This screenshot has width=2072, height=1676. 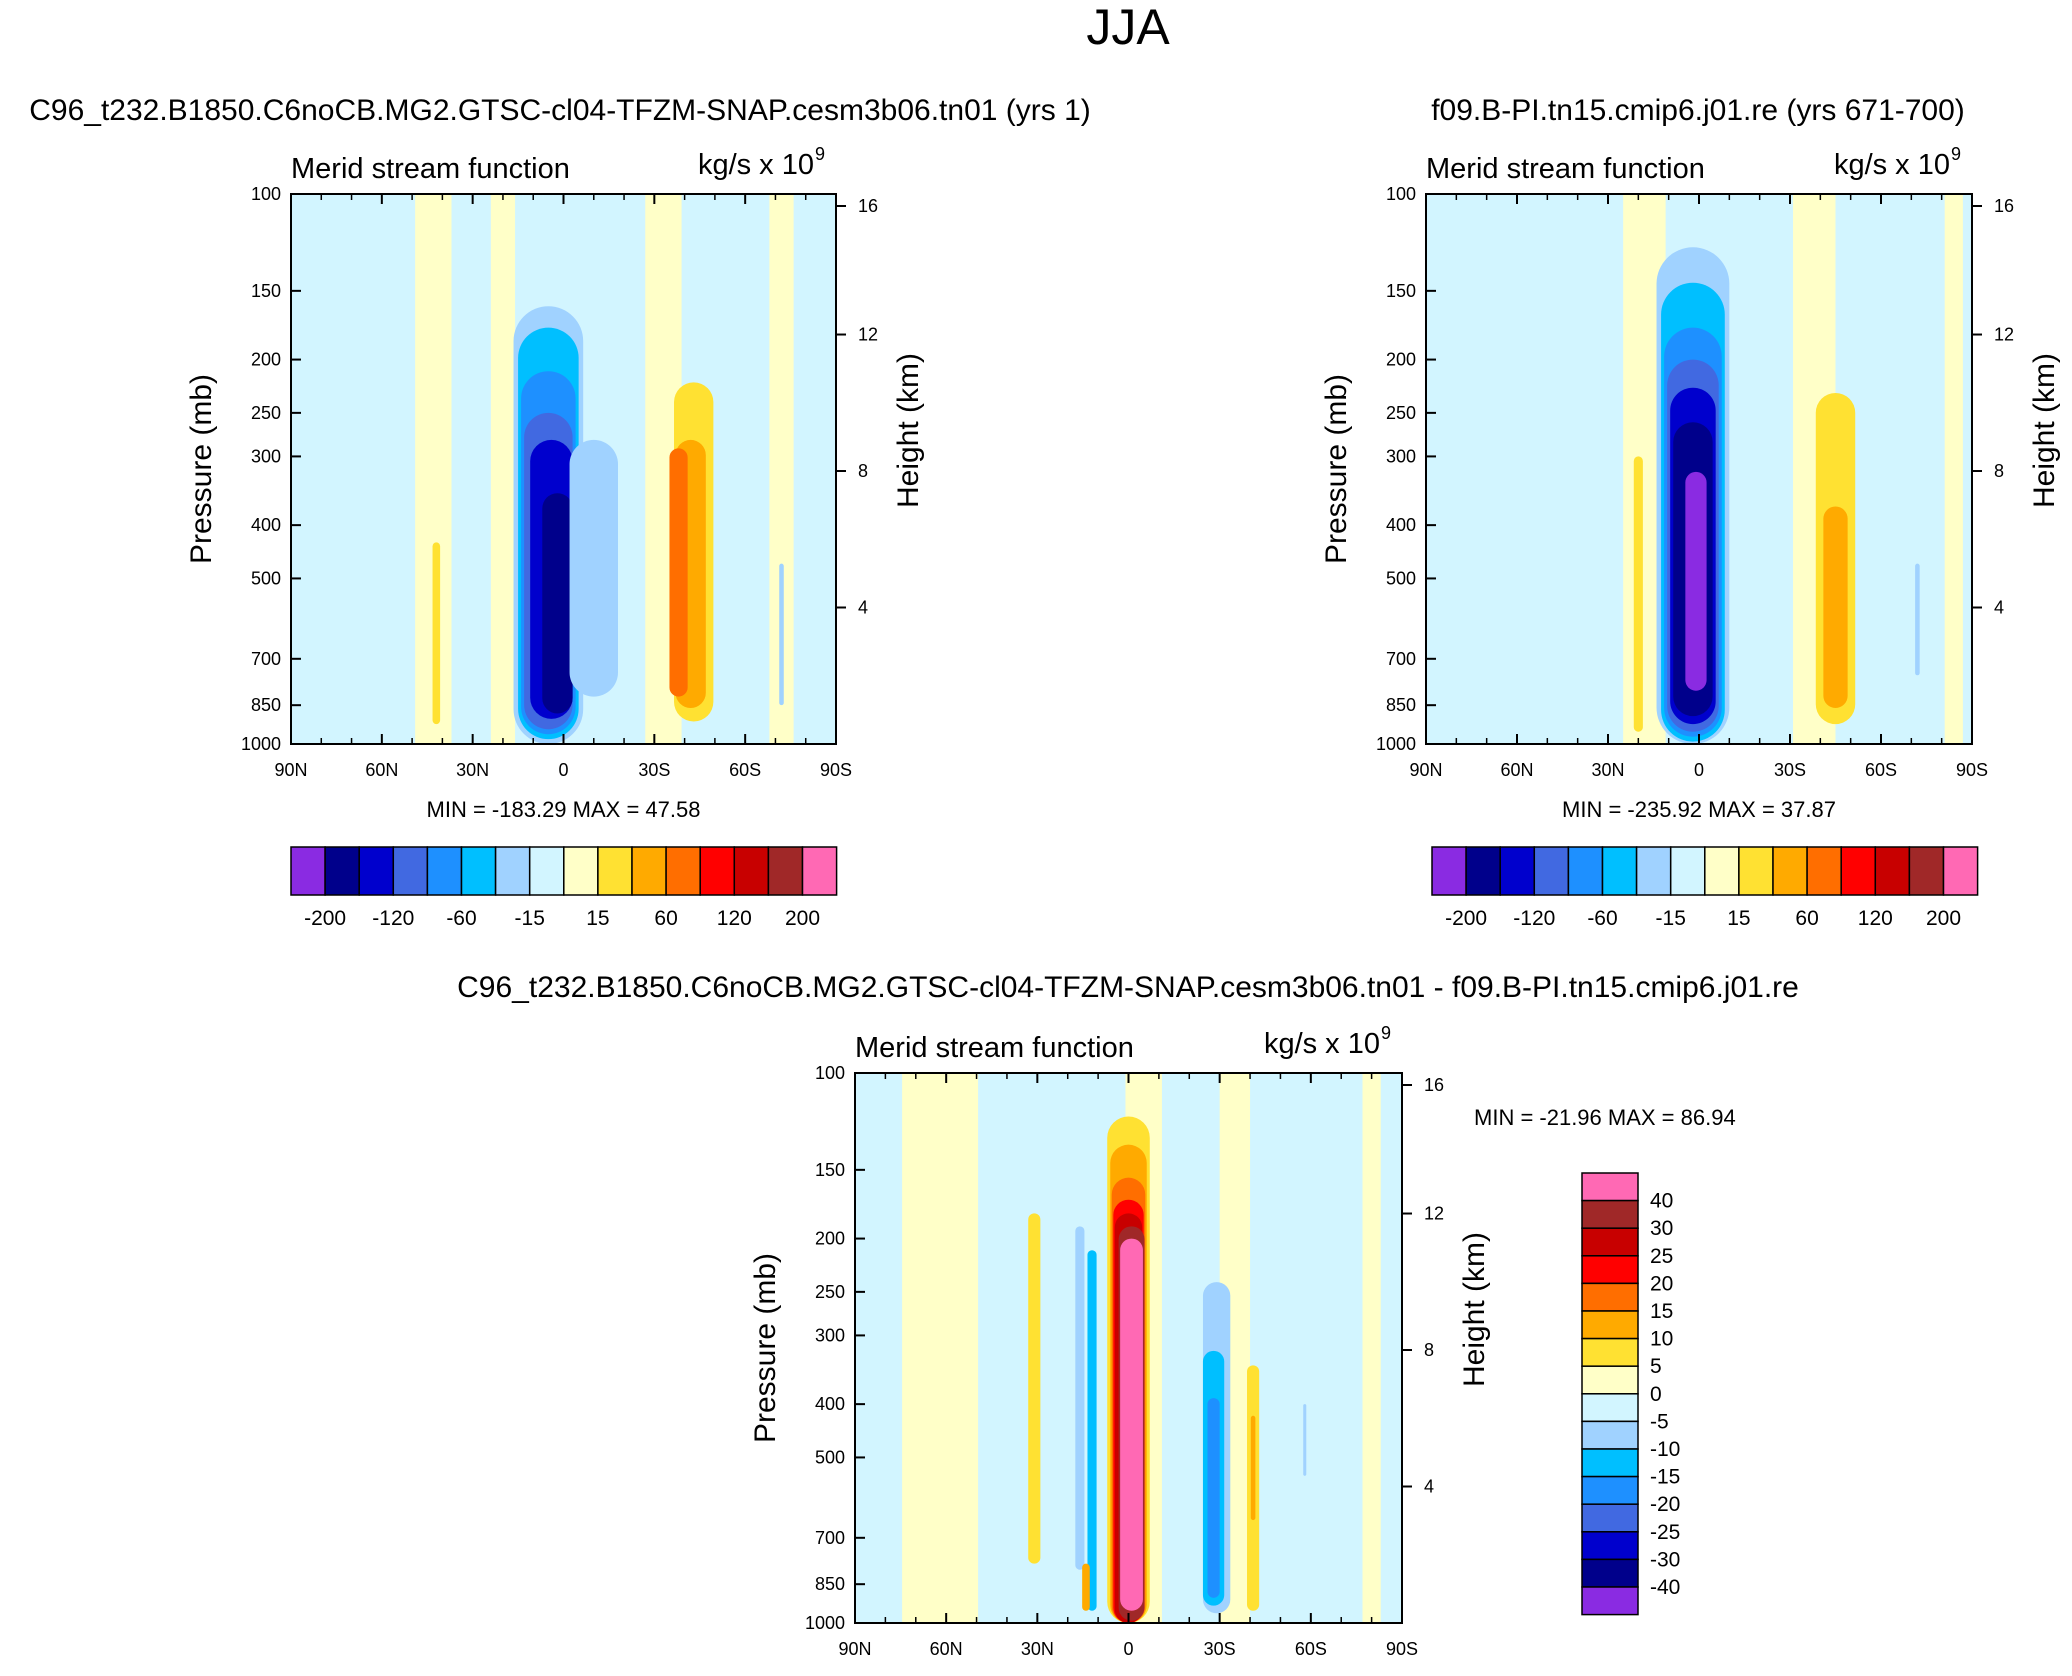 What do you see at coordinates (1665, 1449) in the screenshot?
I see `colorbar-label: -10` at bounding box center [1665, 1449].